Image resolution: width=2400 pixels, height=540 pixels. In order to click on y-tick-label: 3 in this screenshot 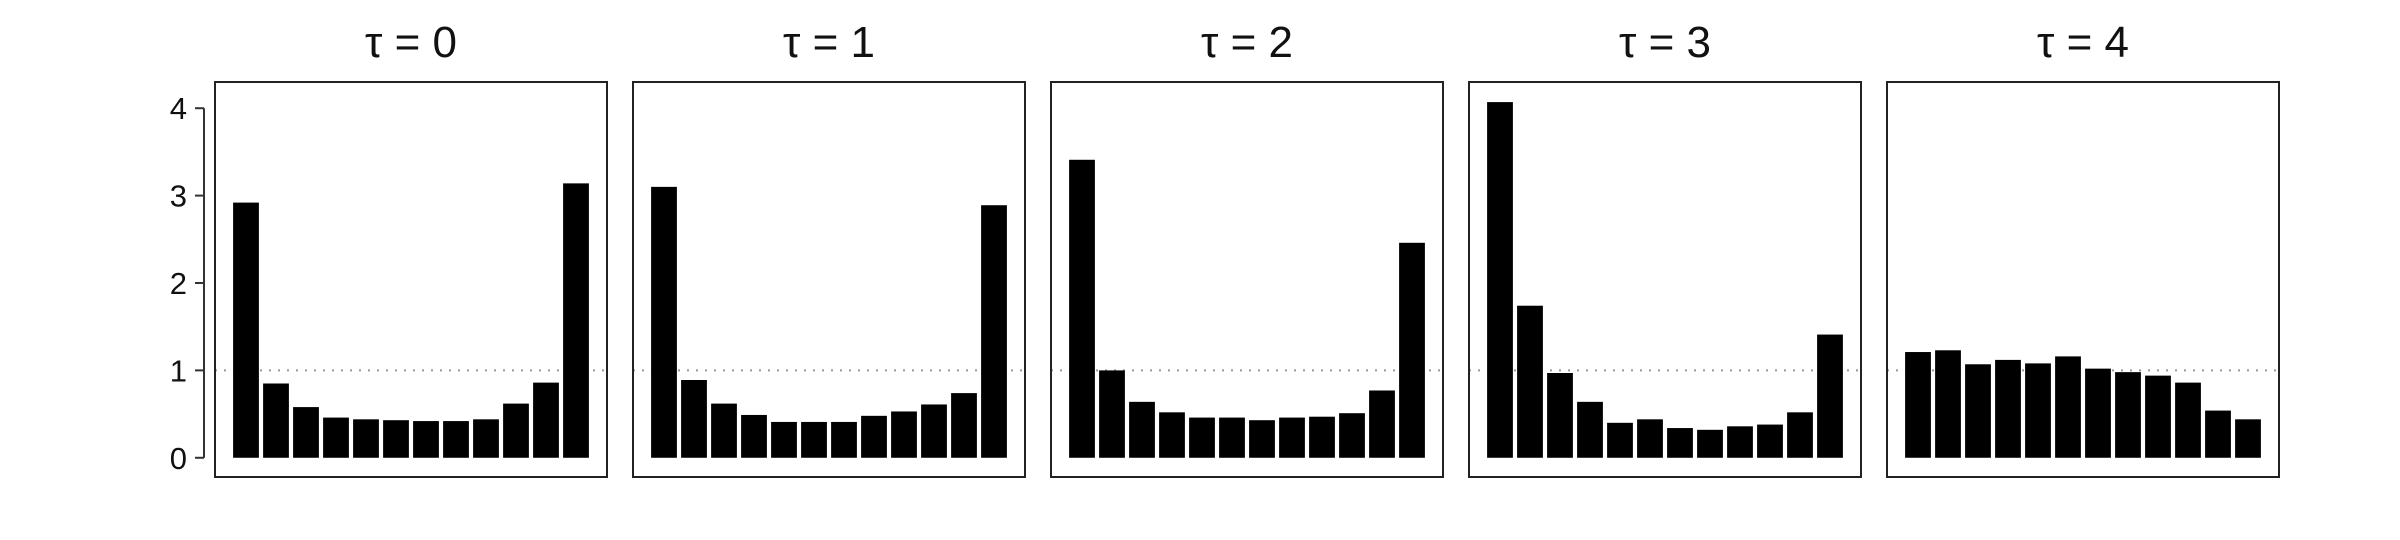, I will do `click(178, 196)`.